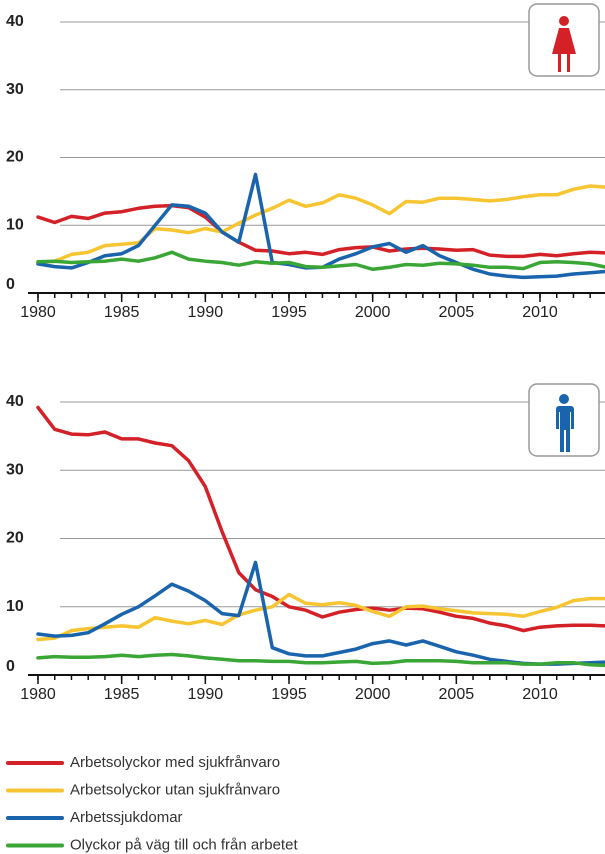  Describe the element at coordinates (126, 817) in the screenshot. I see `legend-label: Arbetssjukdomar` at that location.